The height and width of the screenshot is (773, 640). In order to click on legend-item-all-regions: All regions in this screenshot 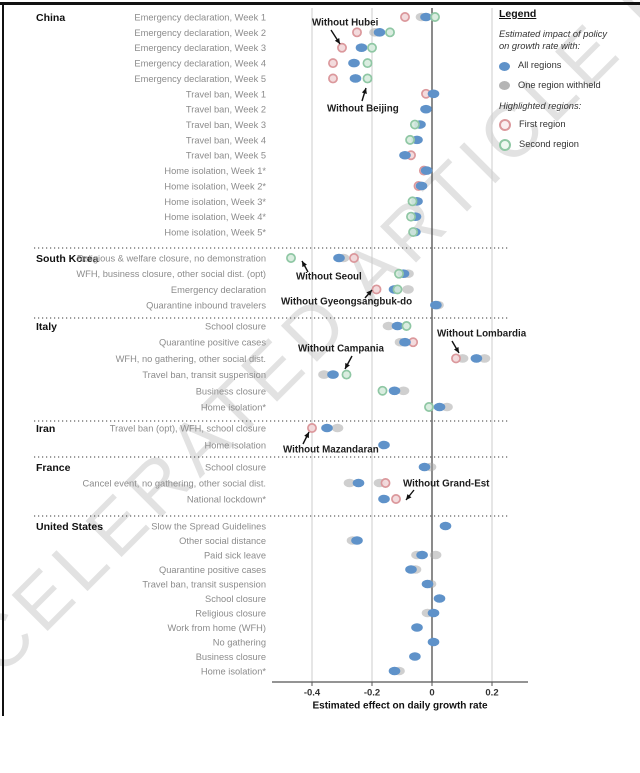, I will do `click(568, 66)`.